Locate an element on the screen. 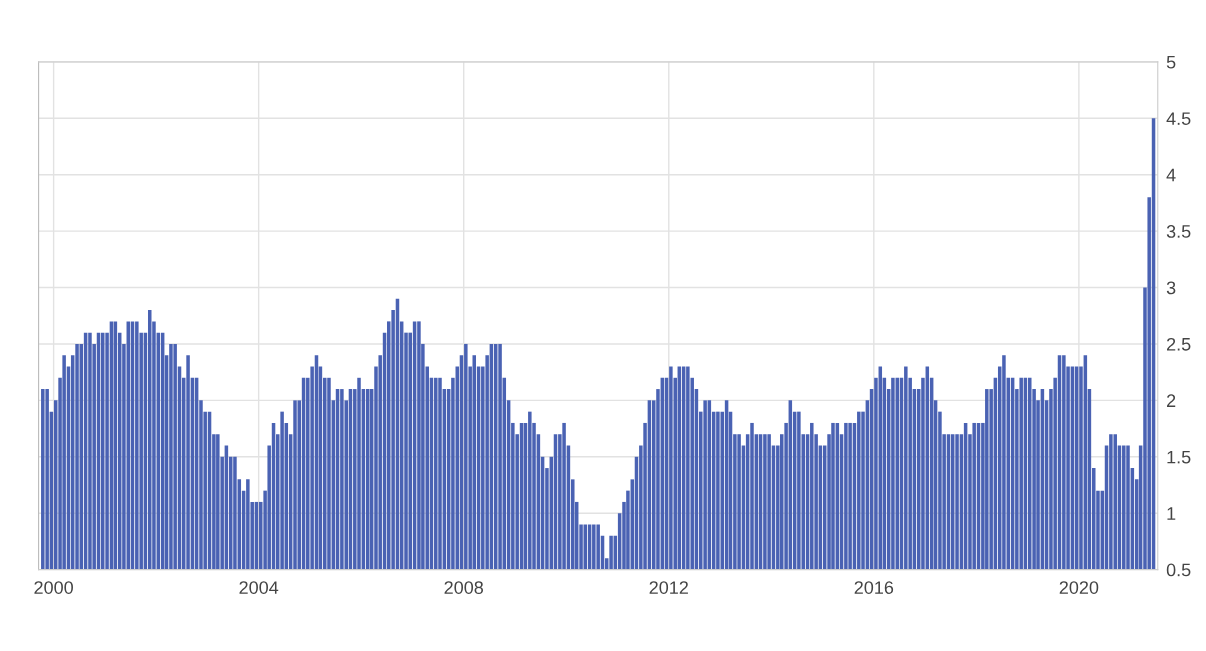 The width and height of the screenshot is (1206, 651). x-tick-label: 2004 is located at coordinates (259, 587).